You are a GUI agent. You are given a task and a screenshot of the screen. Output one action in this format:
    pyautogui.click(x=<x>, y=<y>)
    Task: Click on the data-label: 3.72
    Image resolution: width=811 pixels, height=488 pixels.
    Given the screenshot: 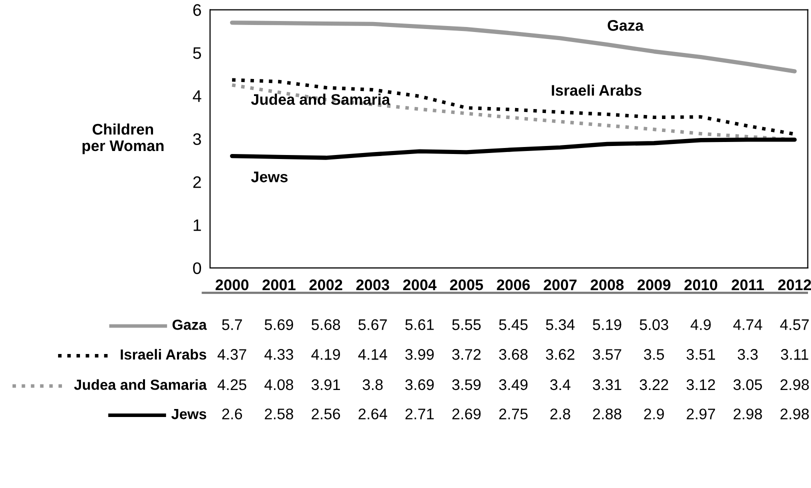 What is the action you would take?
    pyautogui.click(x=466, y=354)
    